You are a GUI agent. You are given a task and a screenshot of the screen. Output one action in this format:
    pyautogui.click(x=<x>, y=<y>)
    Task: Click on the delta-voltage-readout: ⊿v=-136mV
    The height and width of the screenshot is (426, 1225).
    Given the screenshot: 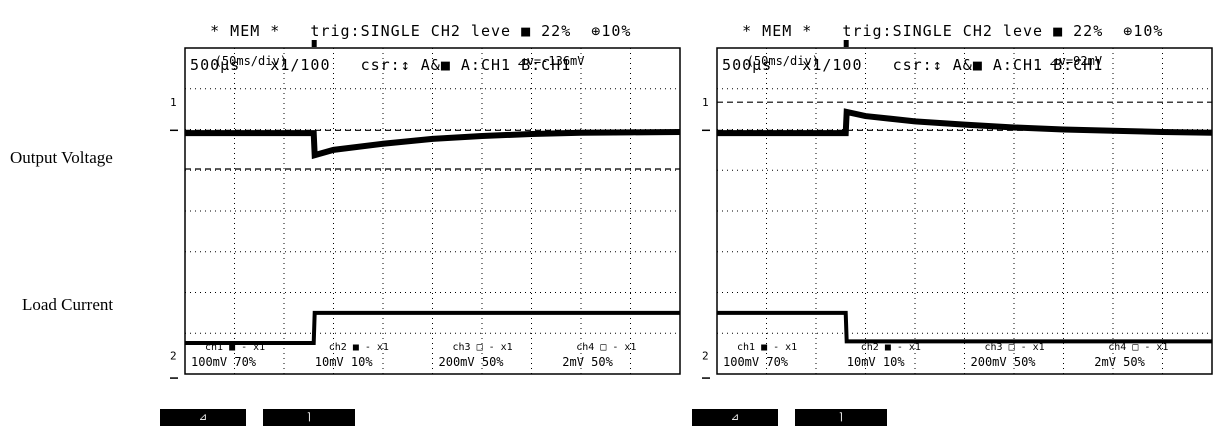 What is the action you would take?
    pyautogui.click(x=551, y=61)
    